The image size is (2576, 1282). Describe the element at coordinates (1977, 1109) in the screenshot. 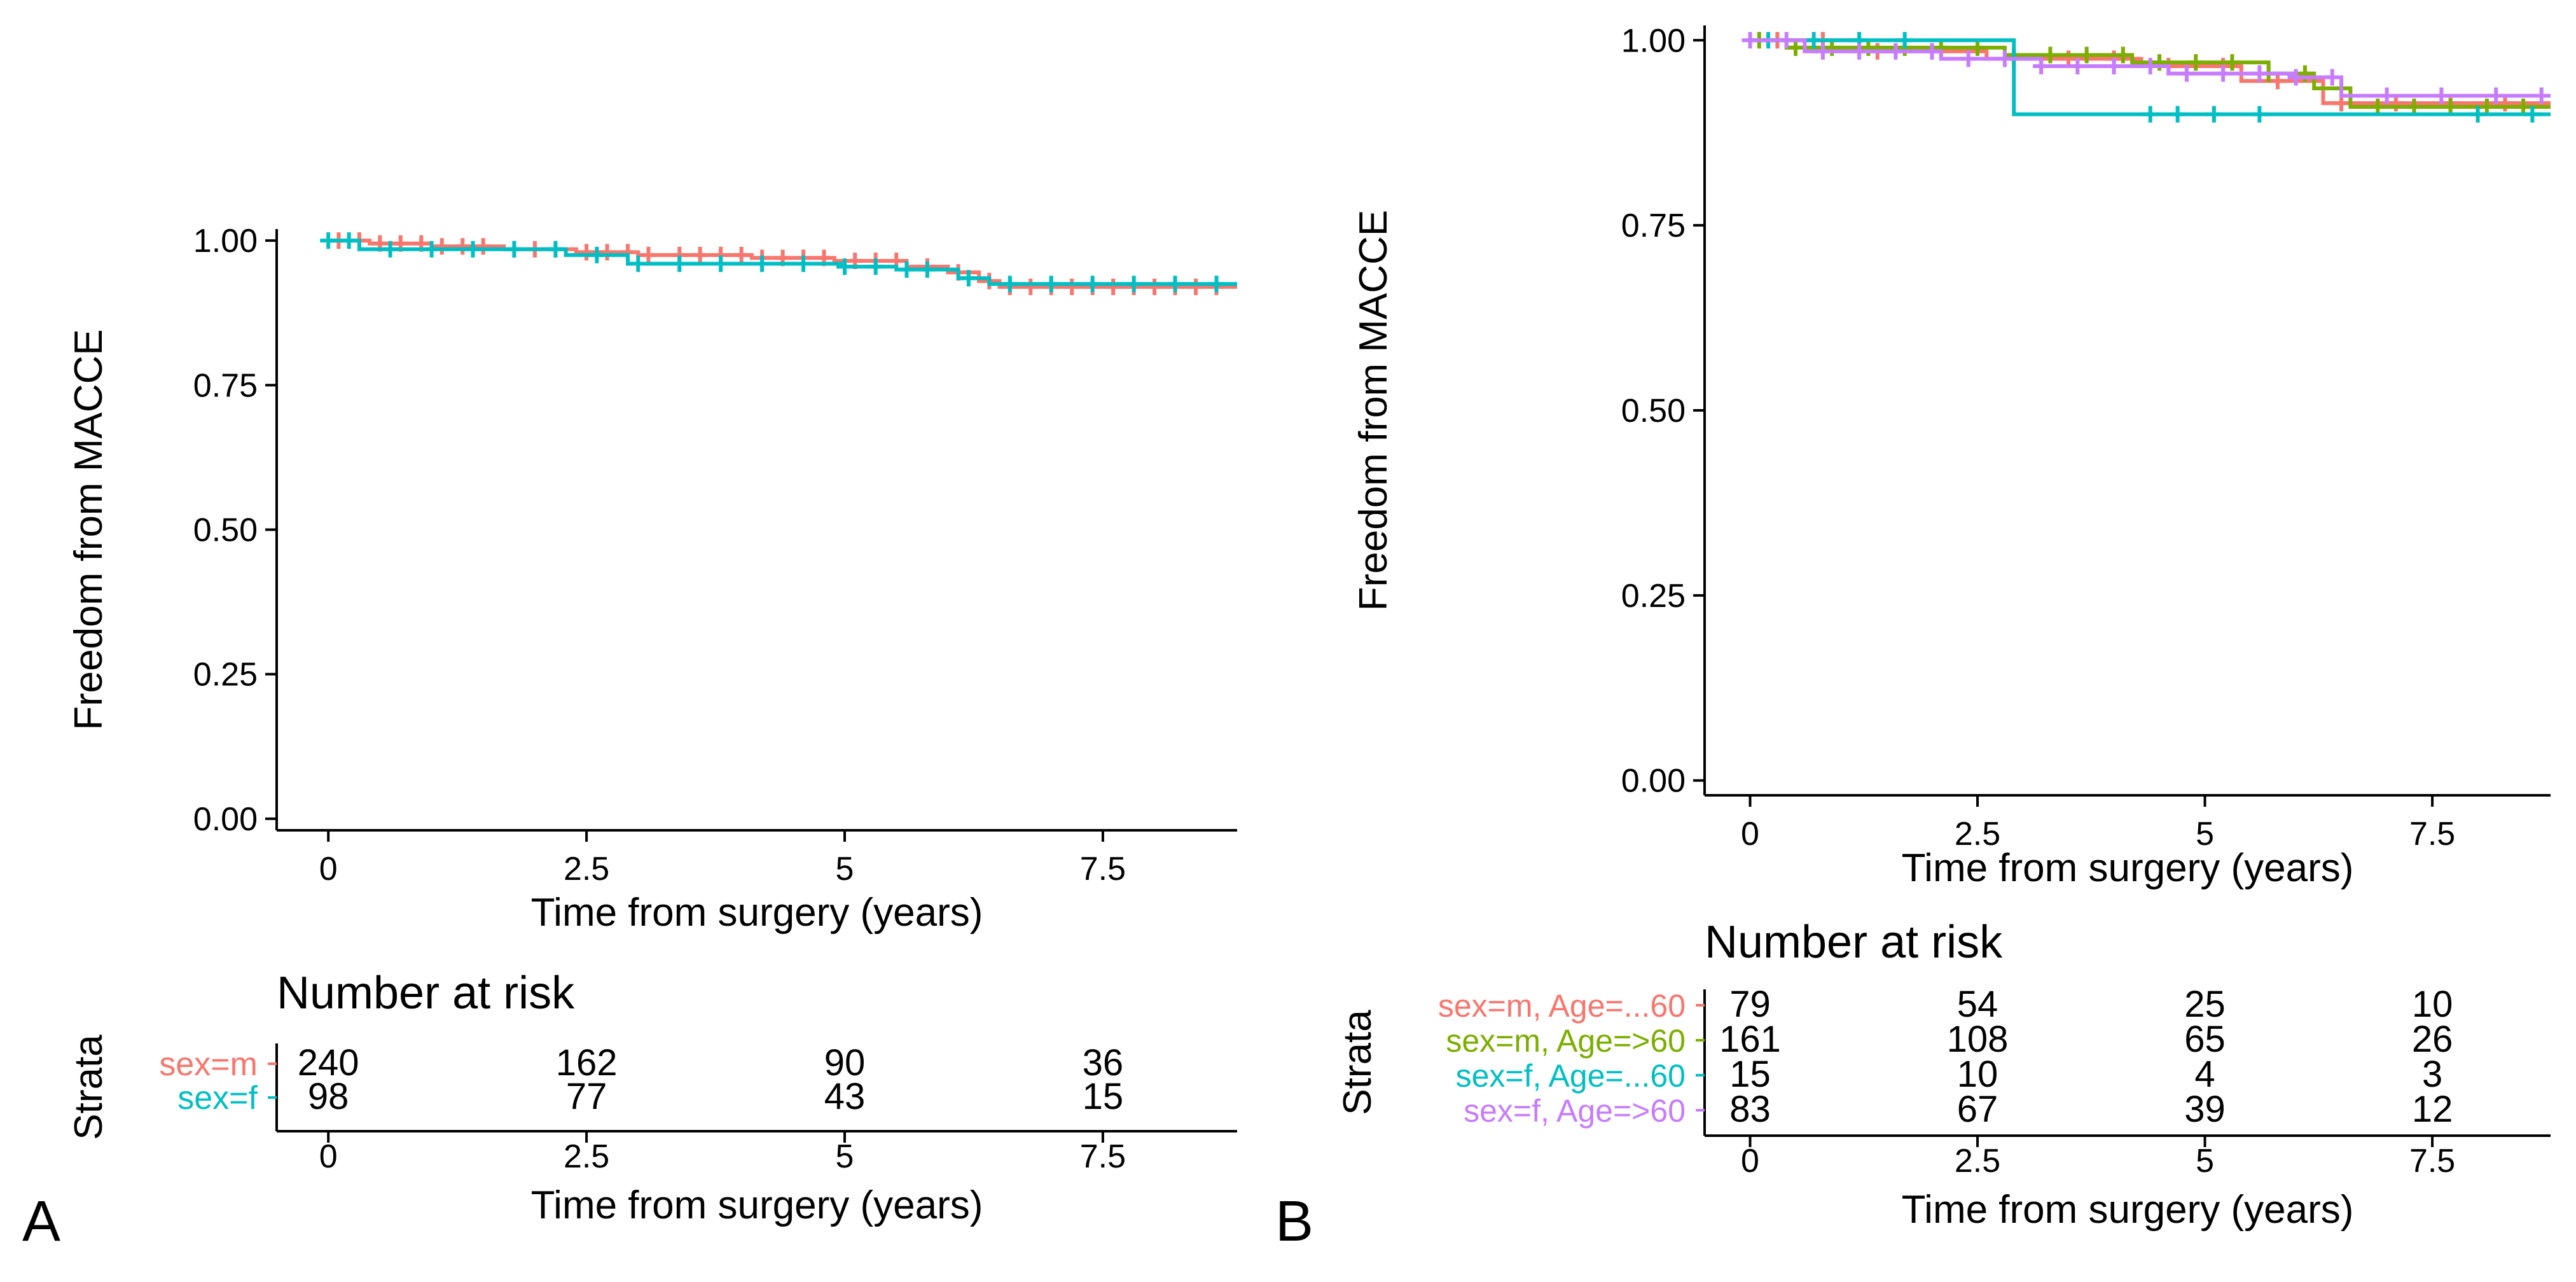

I see `panel-b-risk-count: 67` at that location.